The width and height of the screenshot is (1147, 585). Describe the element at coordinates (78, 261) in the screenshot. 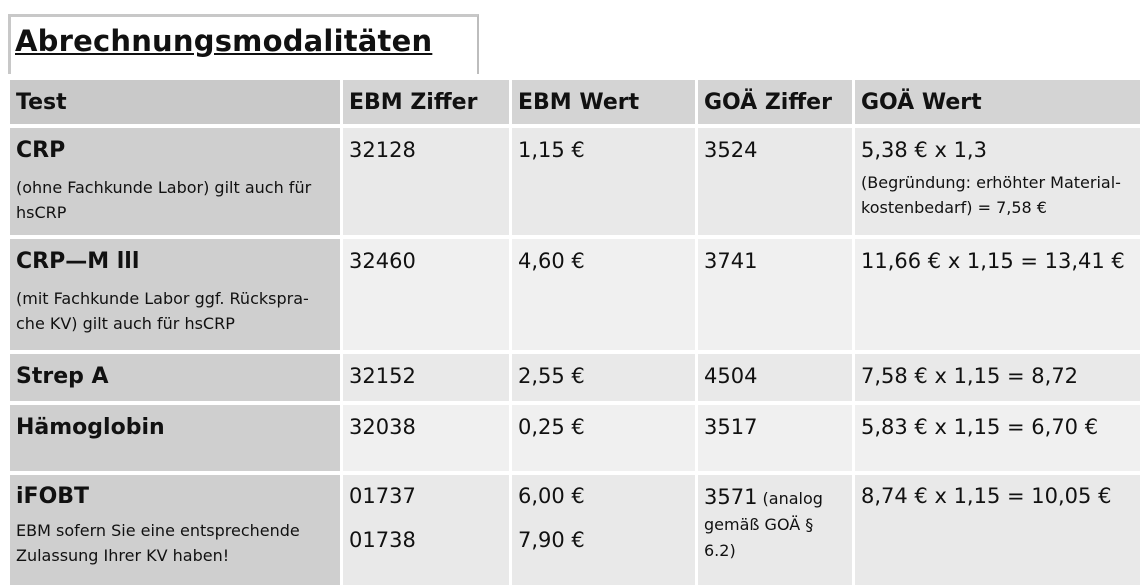

I see `test-name: CRP—M lll` at that location.